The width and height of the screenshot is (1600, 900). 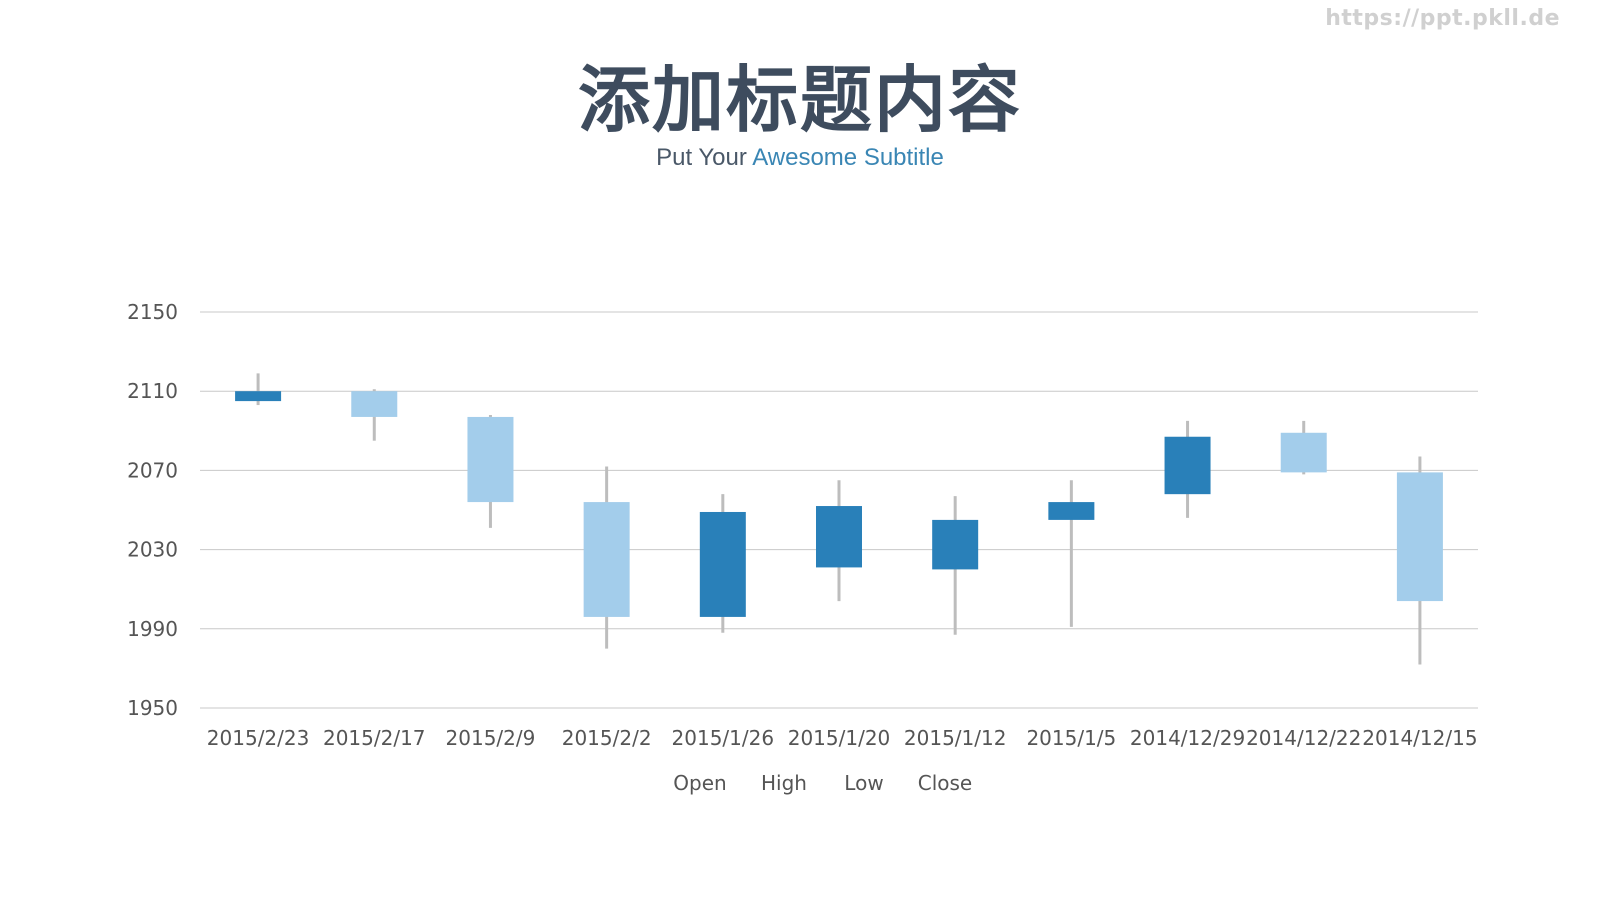 What do you see at coordinates (1071, 738) in the screenshot?
I see `x-tick-label: 2015/1/5` at bounding box center [1071, 738].